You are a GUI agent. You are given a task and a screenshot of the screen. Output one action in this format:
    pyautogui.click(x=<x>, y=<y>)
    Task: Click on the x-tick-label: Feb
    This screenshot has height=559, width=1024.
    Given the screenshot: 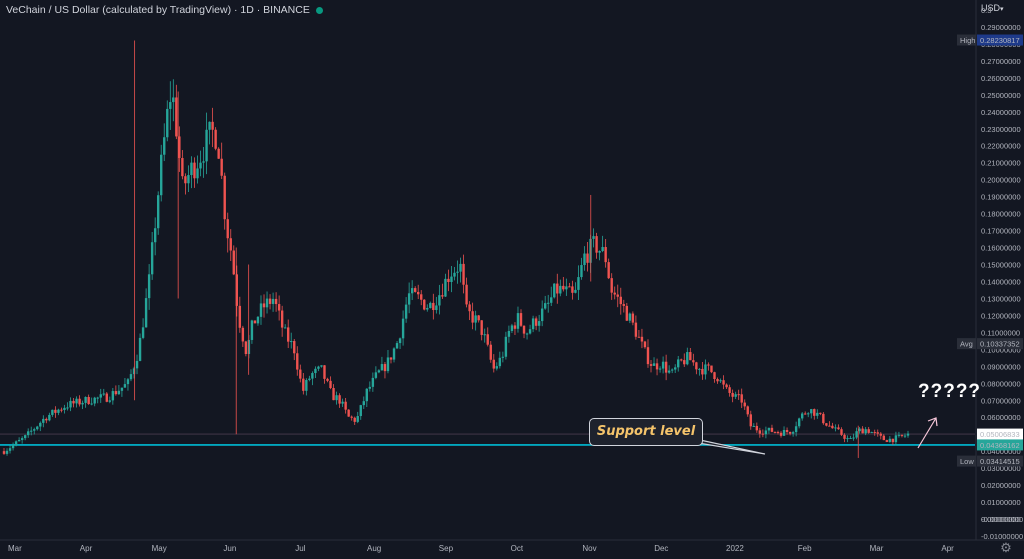 What is the action you would take?
    pyautogui.click(x=805, y=548)
    